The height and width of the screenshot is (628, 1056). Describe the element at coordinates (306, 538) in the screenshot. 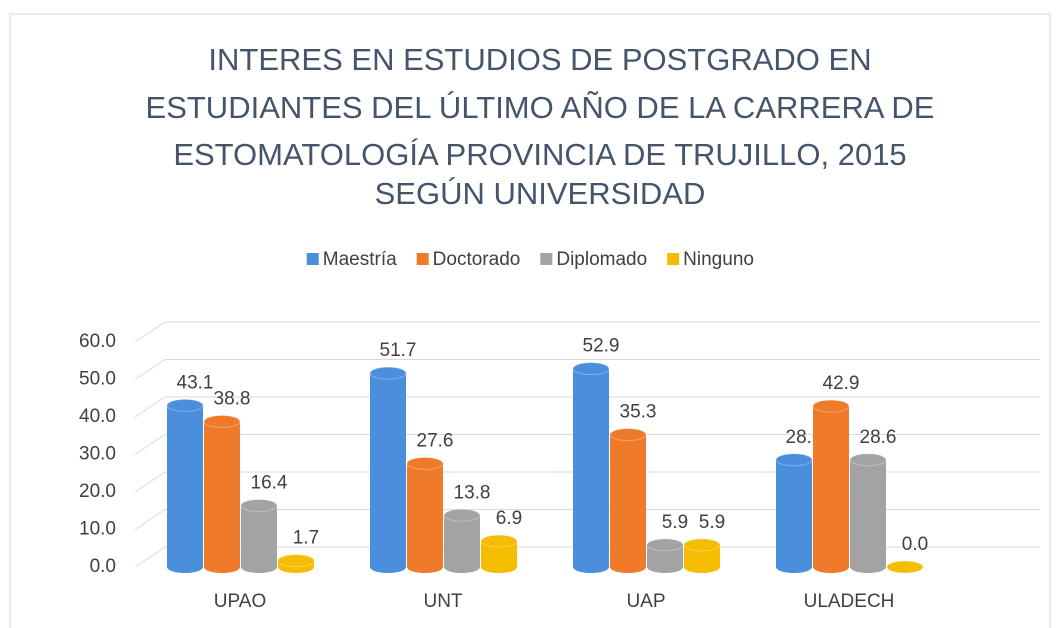

I see `value-label: 1.7` at that location.